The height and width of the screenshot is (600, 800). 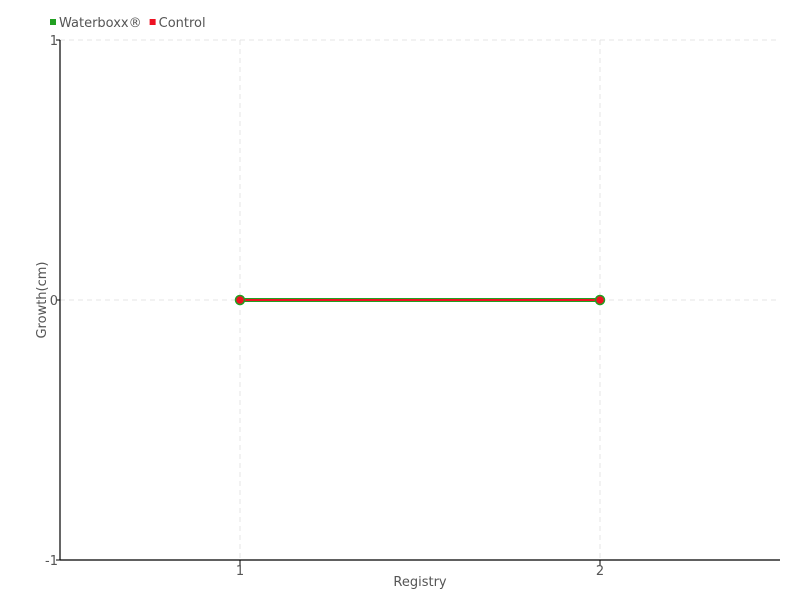 I want to click on x-tick-label: 2, so click(x=600, y=571).